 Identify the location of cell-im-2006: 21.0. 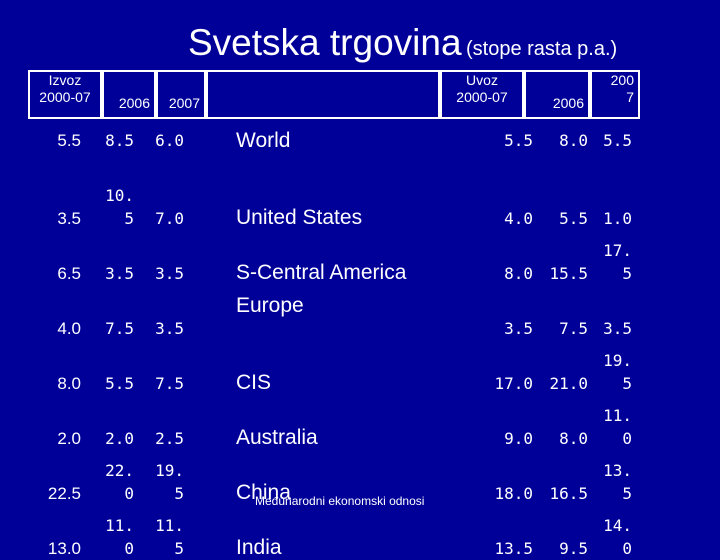
(568, 383).